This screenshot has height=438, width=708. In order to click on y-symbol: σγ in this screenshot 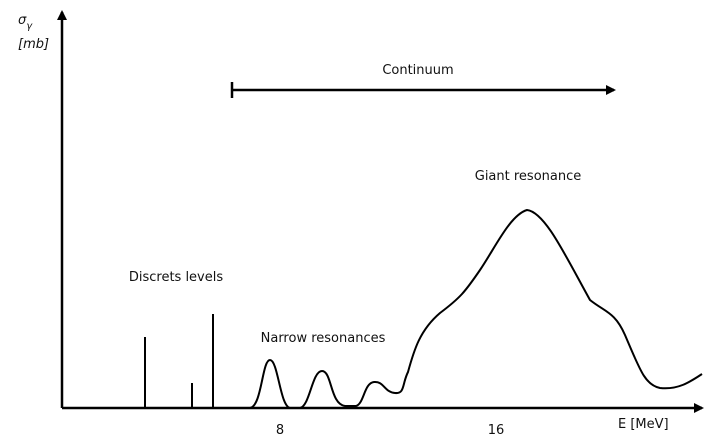, I will do `click(25, 22)`.